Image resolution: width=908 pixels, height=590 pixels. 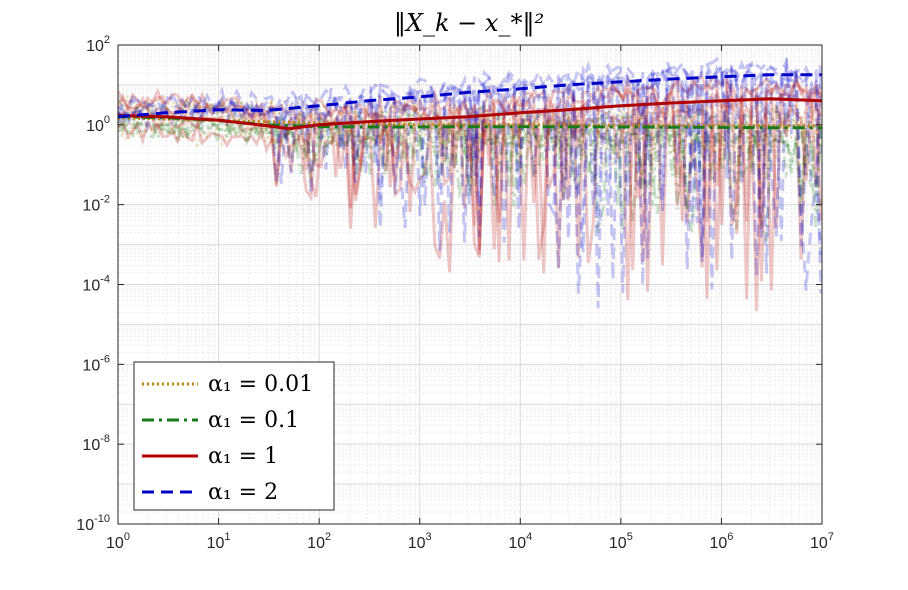 What do you see at coordinates (219, 541) in the screenshot?
I see `x-tick-label: 10¹` at bounding box center [219, 541].